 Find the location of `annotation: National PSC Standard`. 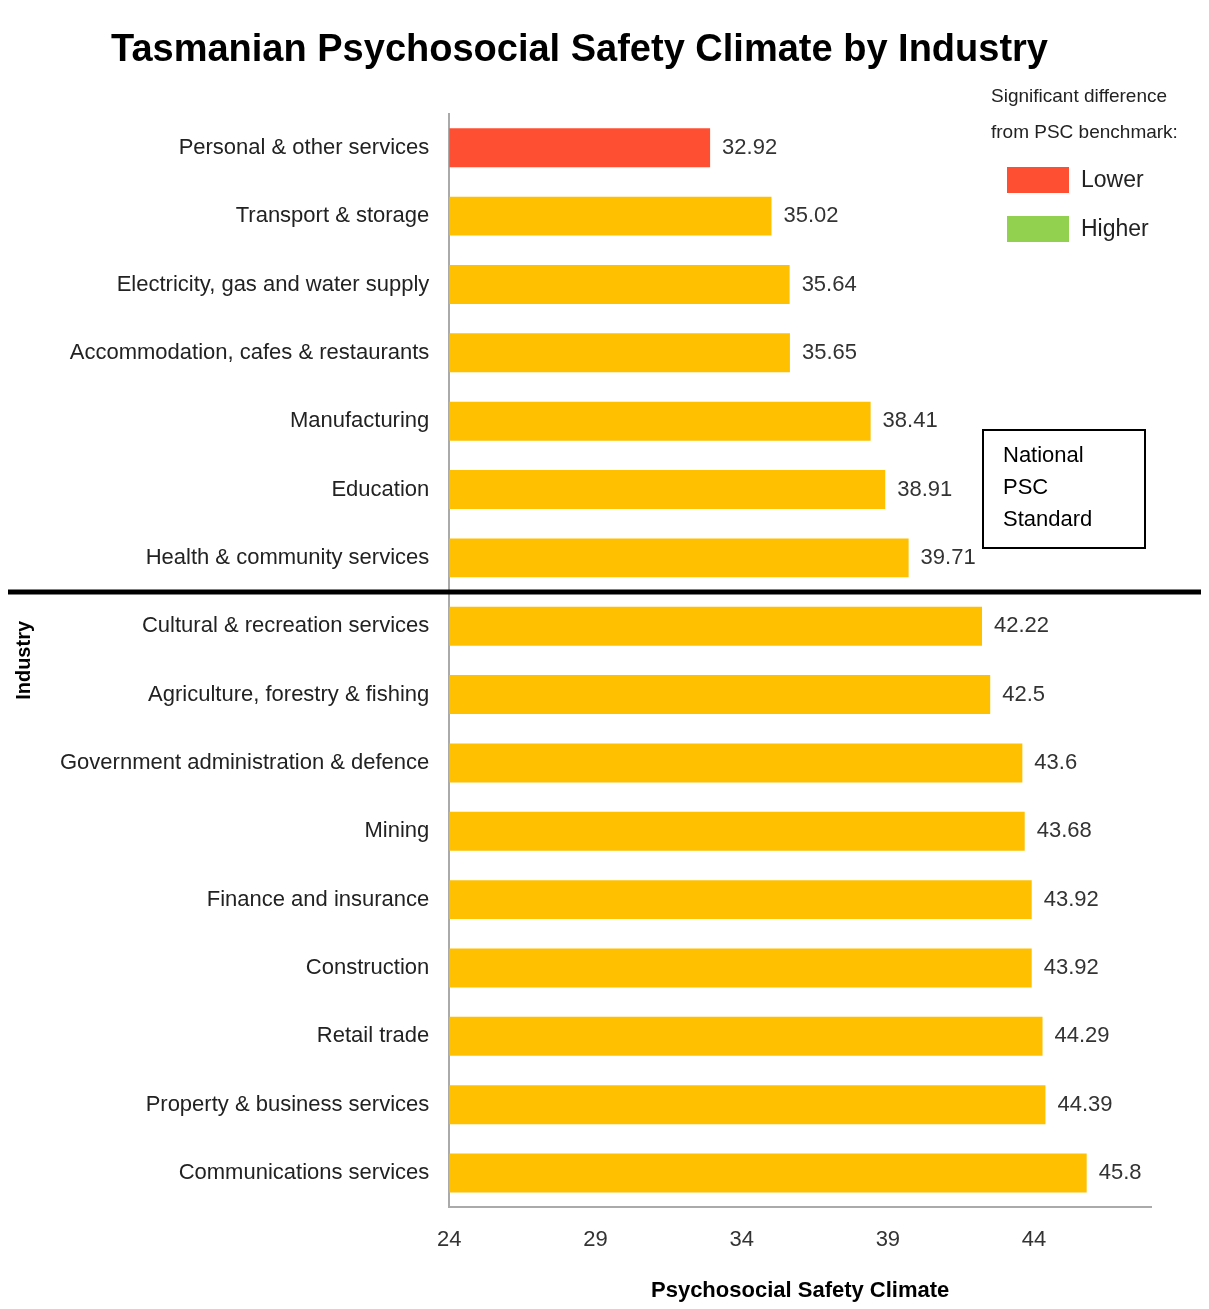

annotation: National PSC Standard is located at coordinates (1048, 487).